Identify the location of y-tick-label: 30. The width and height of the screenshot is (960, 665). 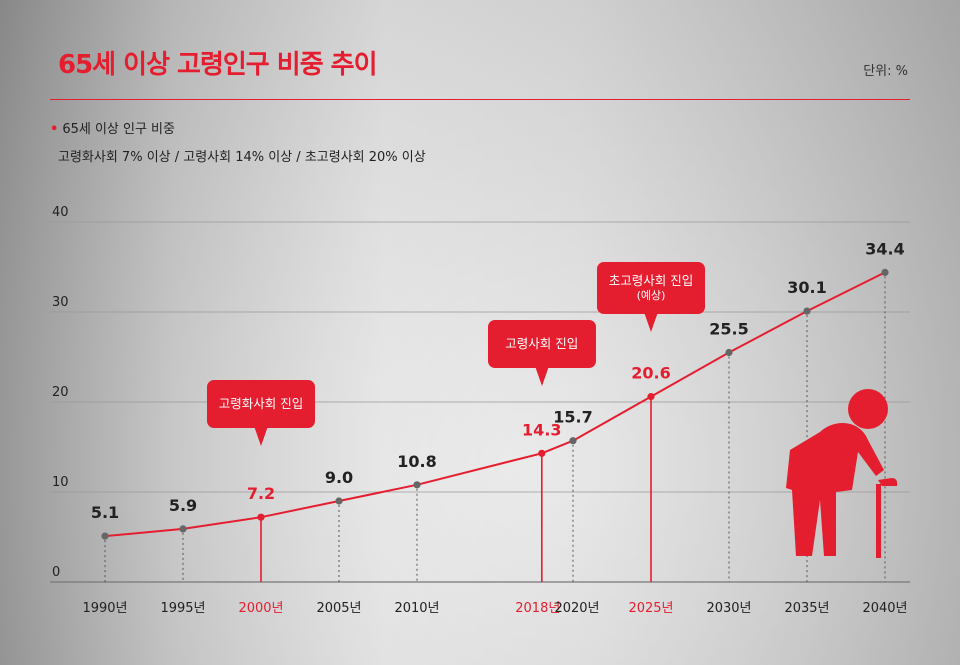
(60, 302).